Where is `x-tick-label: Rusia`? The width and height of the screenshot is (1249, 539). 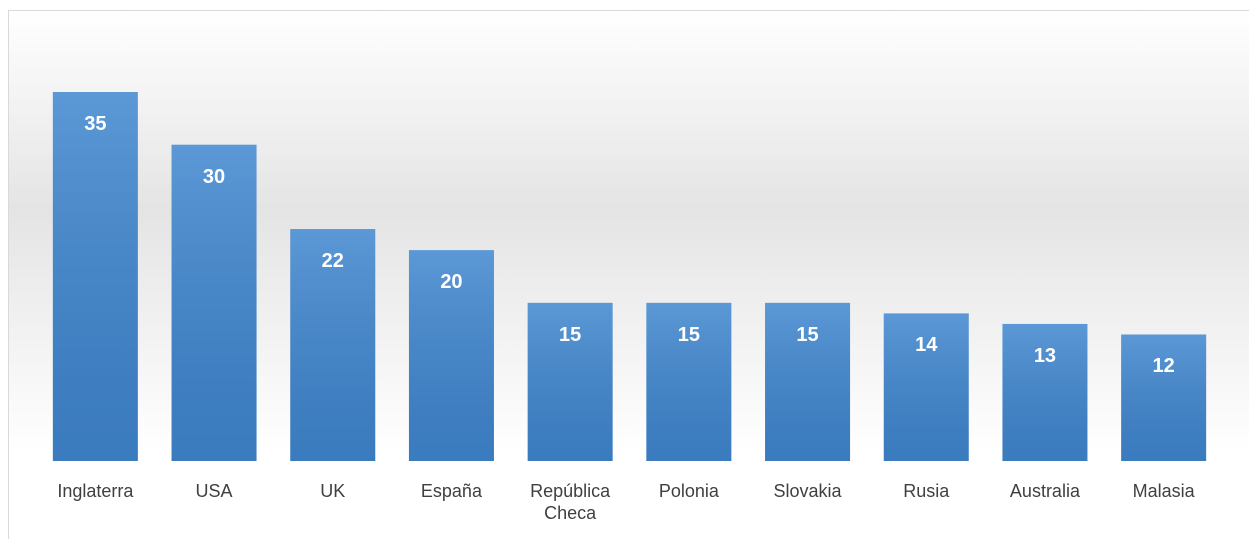
x-tick-label: Rusia is located at coordinates (926, 491).